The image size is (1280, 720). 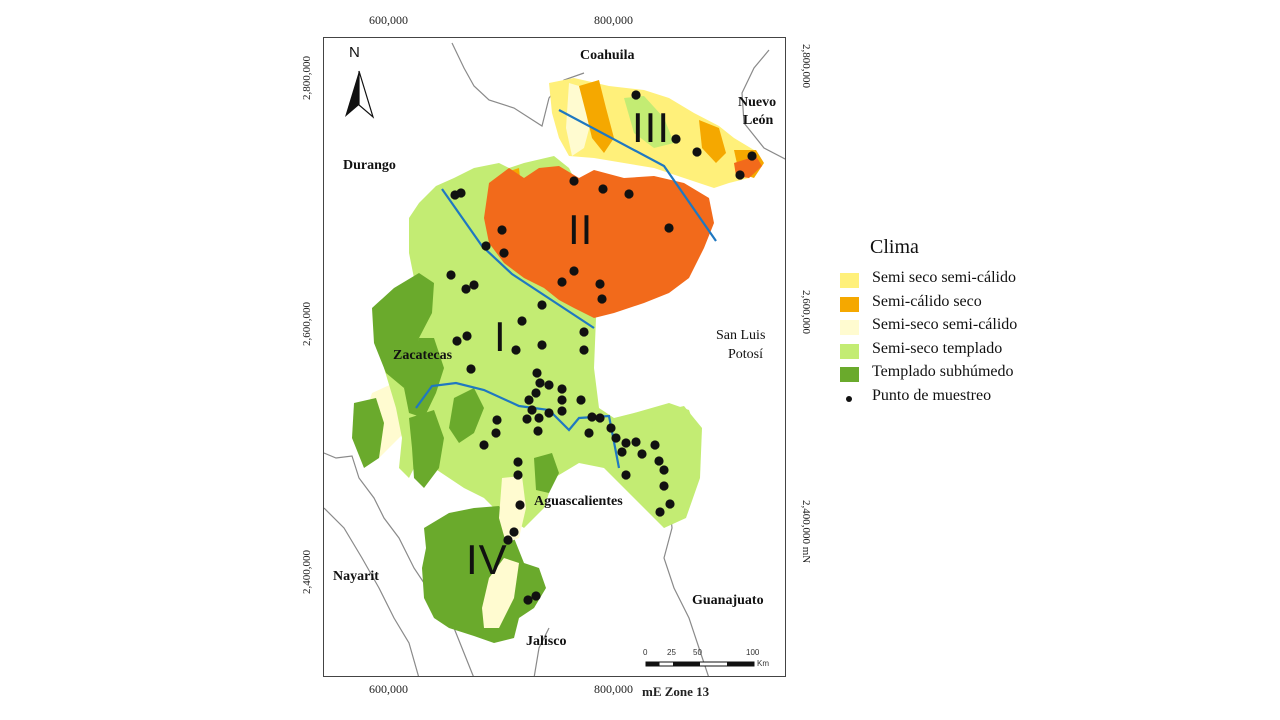 I want to click on coord-left-2800000: 2,800,000, so click(x=307, y=78).